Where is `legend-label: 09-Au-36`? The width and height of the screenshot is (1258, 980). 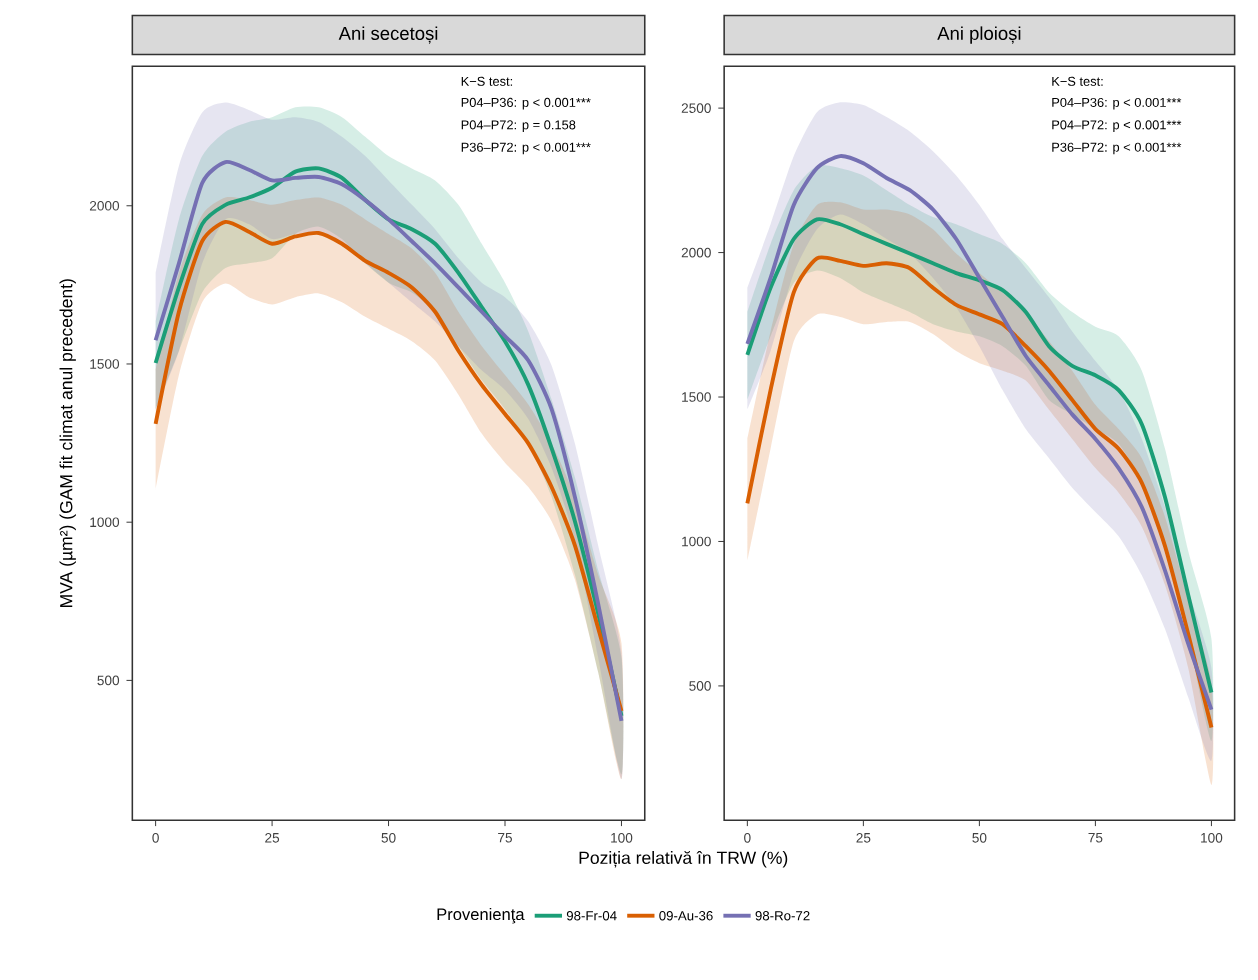
legend-label: 09-Au-36 is located at coordinates (686, 916).